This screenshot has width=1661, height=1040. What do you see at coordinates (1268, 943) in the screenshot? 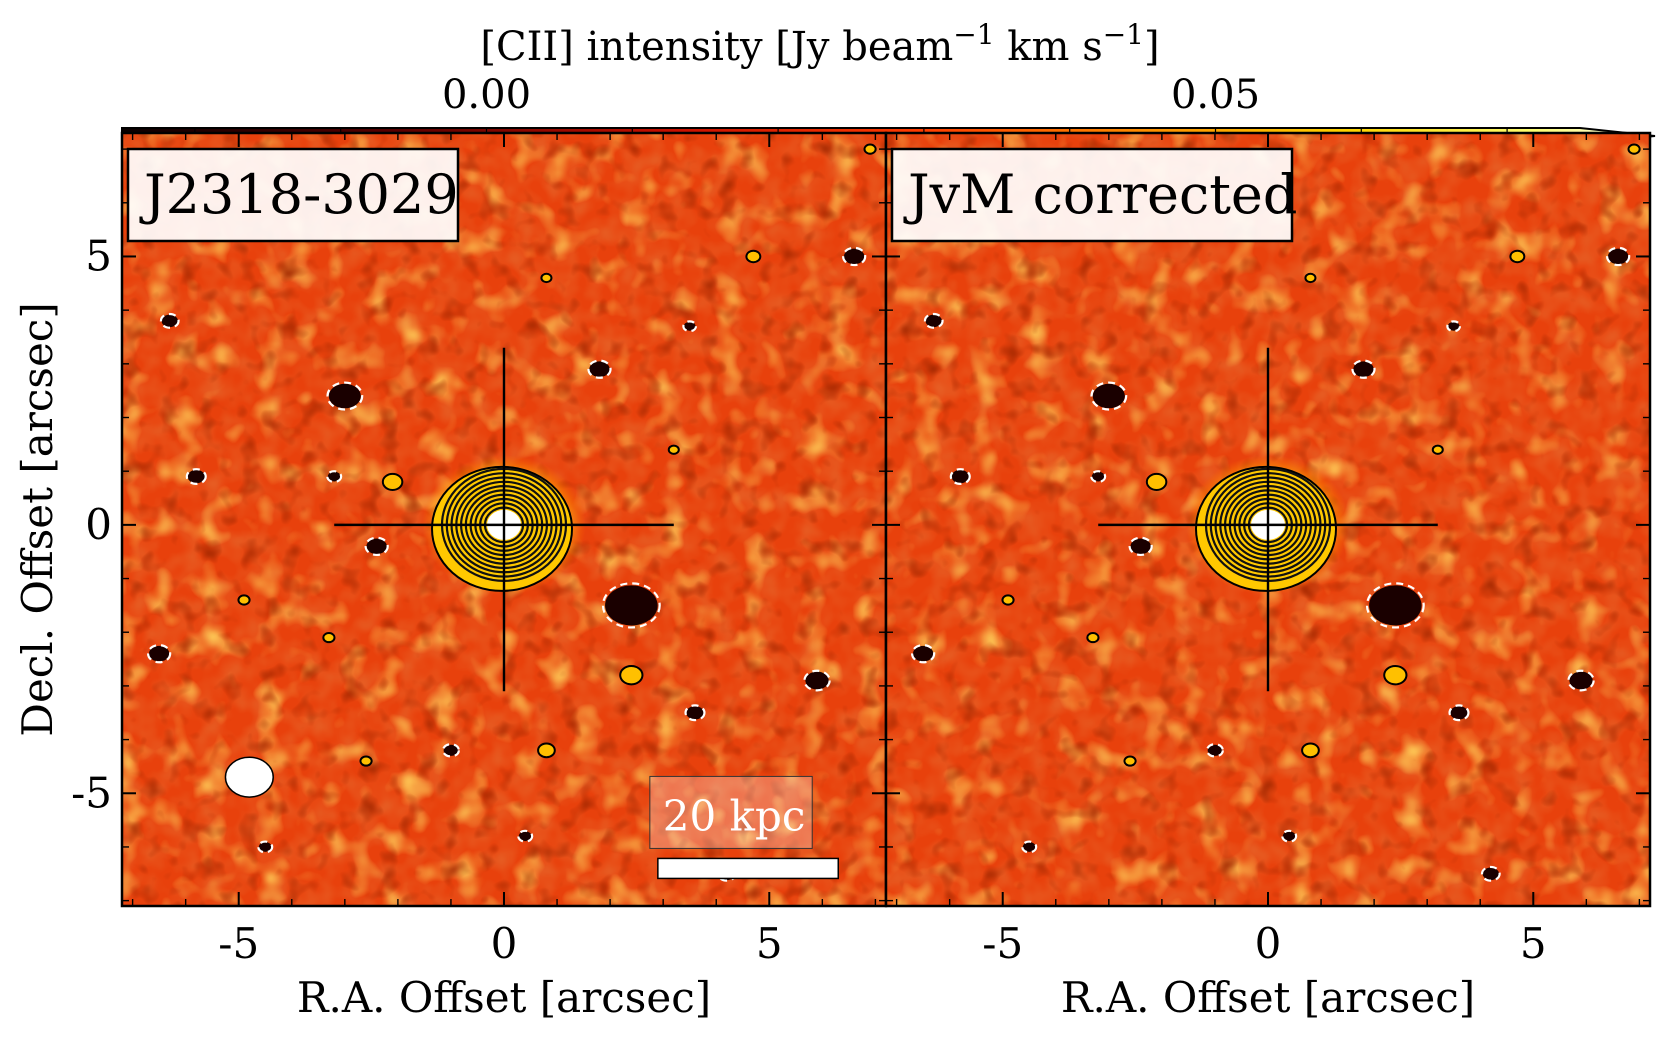
I see `x-tick-label: 0` at bounding box center [1268, 943].